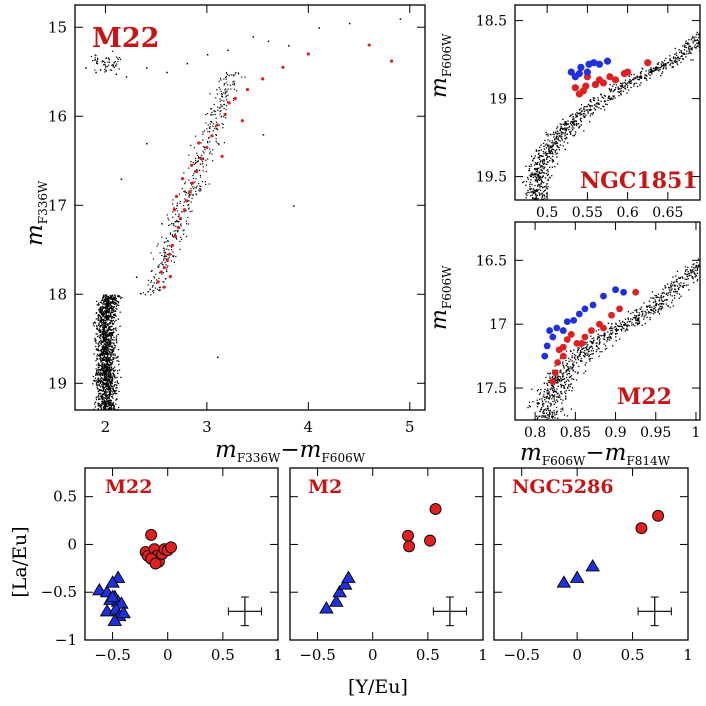 The image size is (706, 706). I want to click on x-tick-label: −0.5, so click(112, 655).